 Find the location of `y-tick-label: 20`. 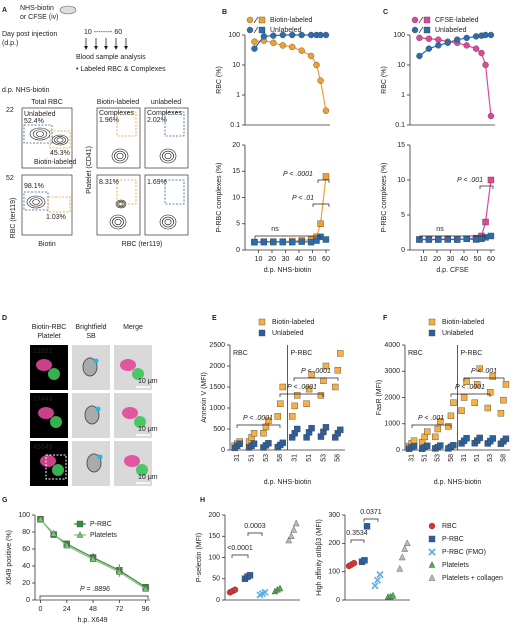

y-tick-label: 20 is located at coordinates (236, 145).